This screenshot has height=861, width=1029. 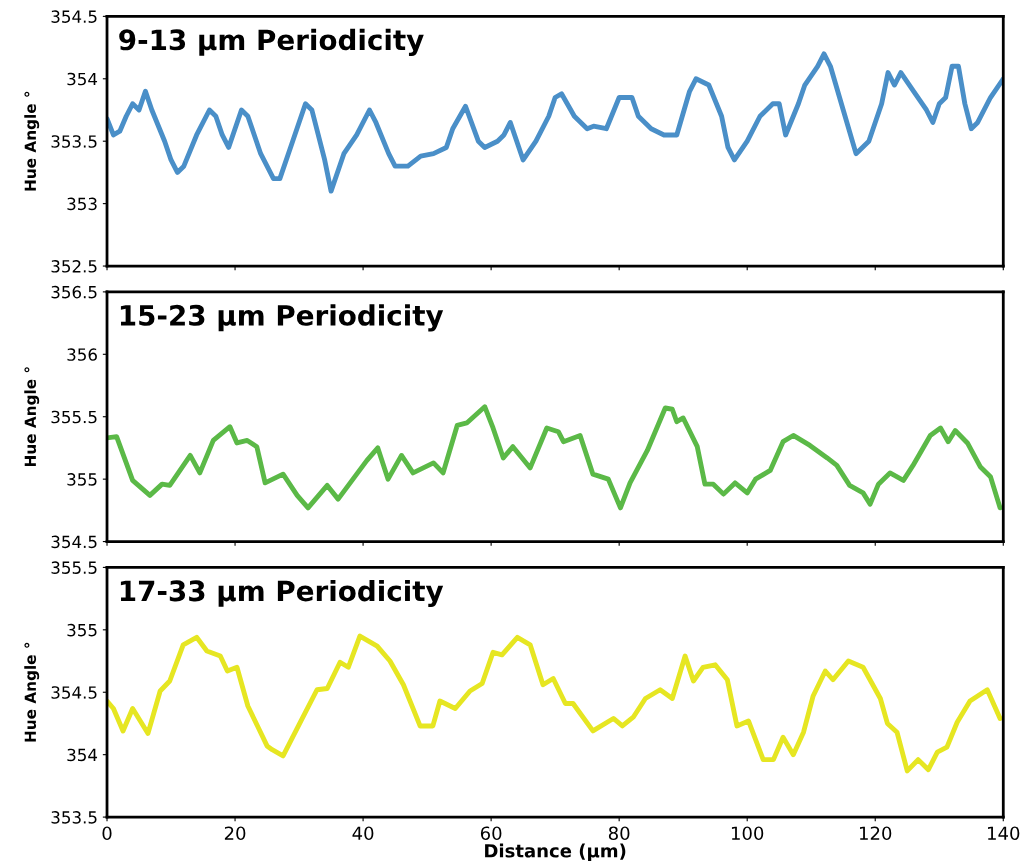 I want to click on chart-title: 15-23 µm Periodicity, so click(x=282, y=318).